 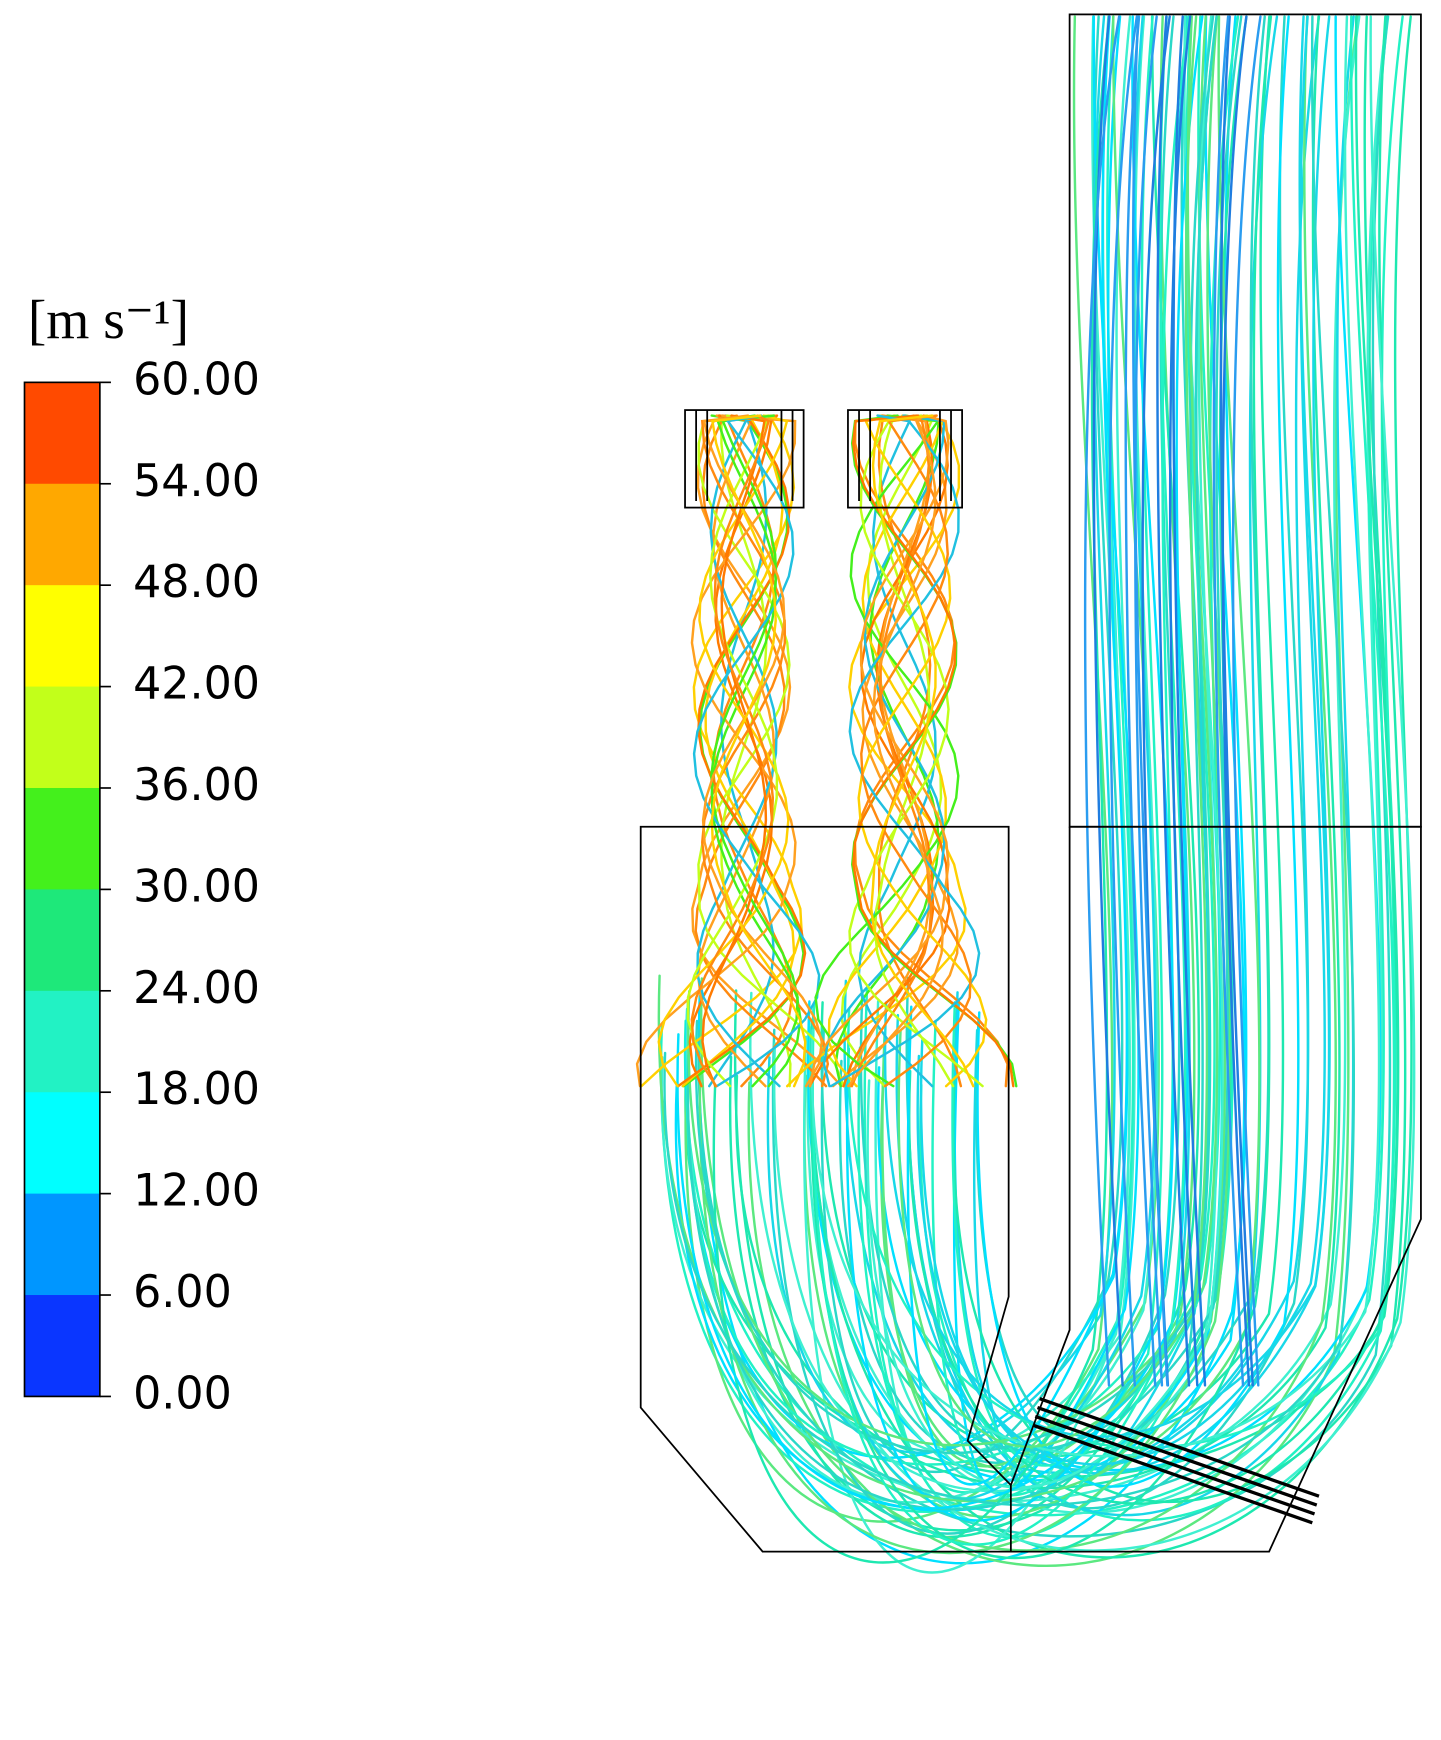 I want to click on tick-label: 60.00, so click(x=196, y=379).